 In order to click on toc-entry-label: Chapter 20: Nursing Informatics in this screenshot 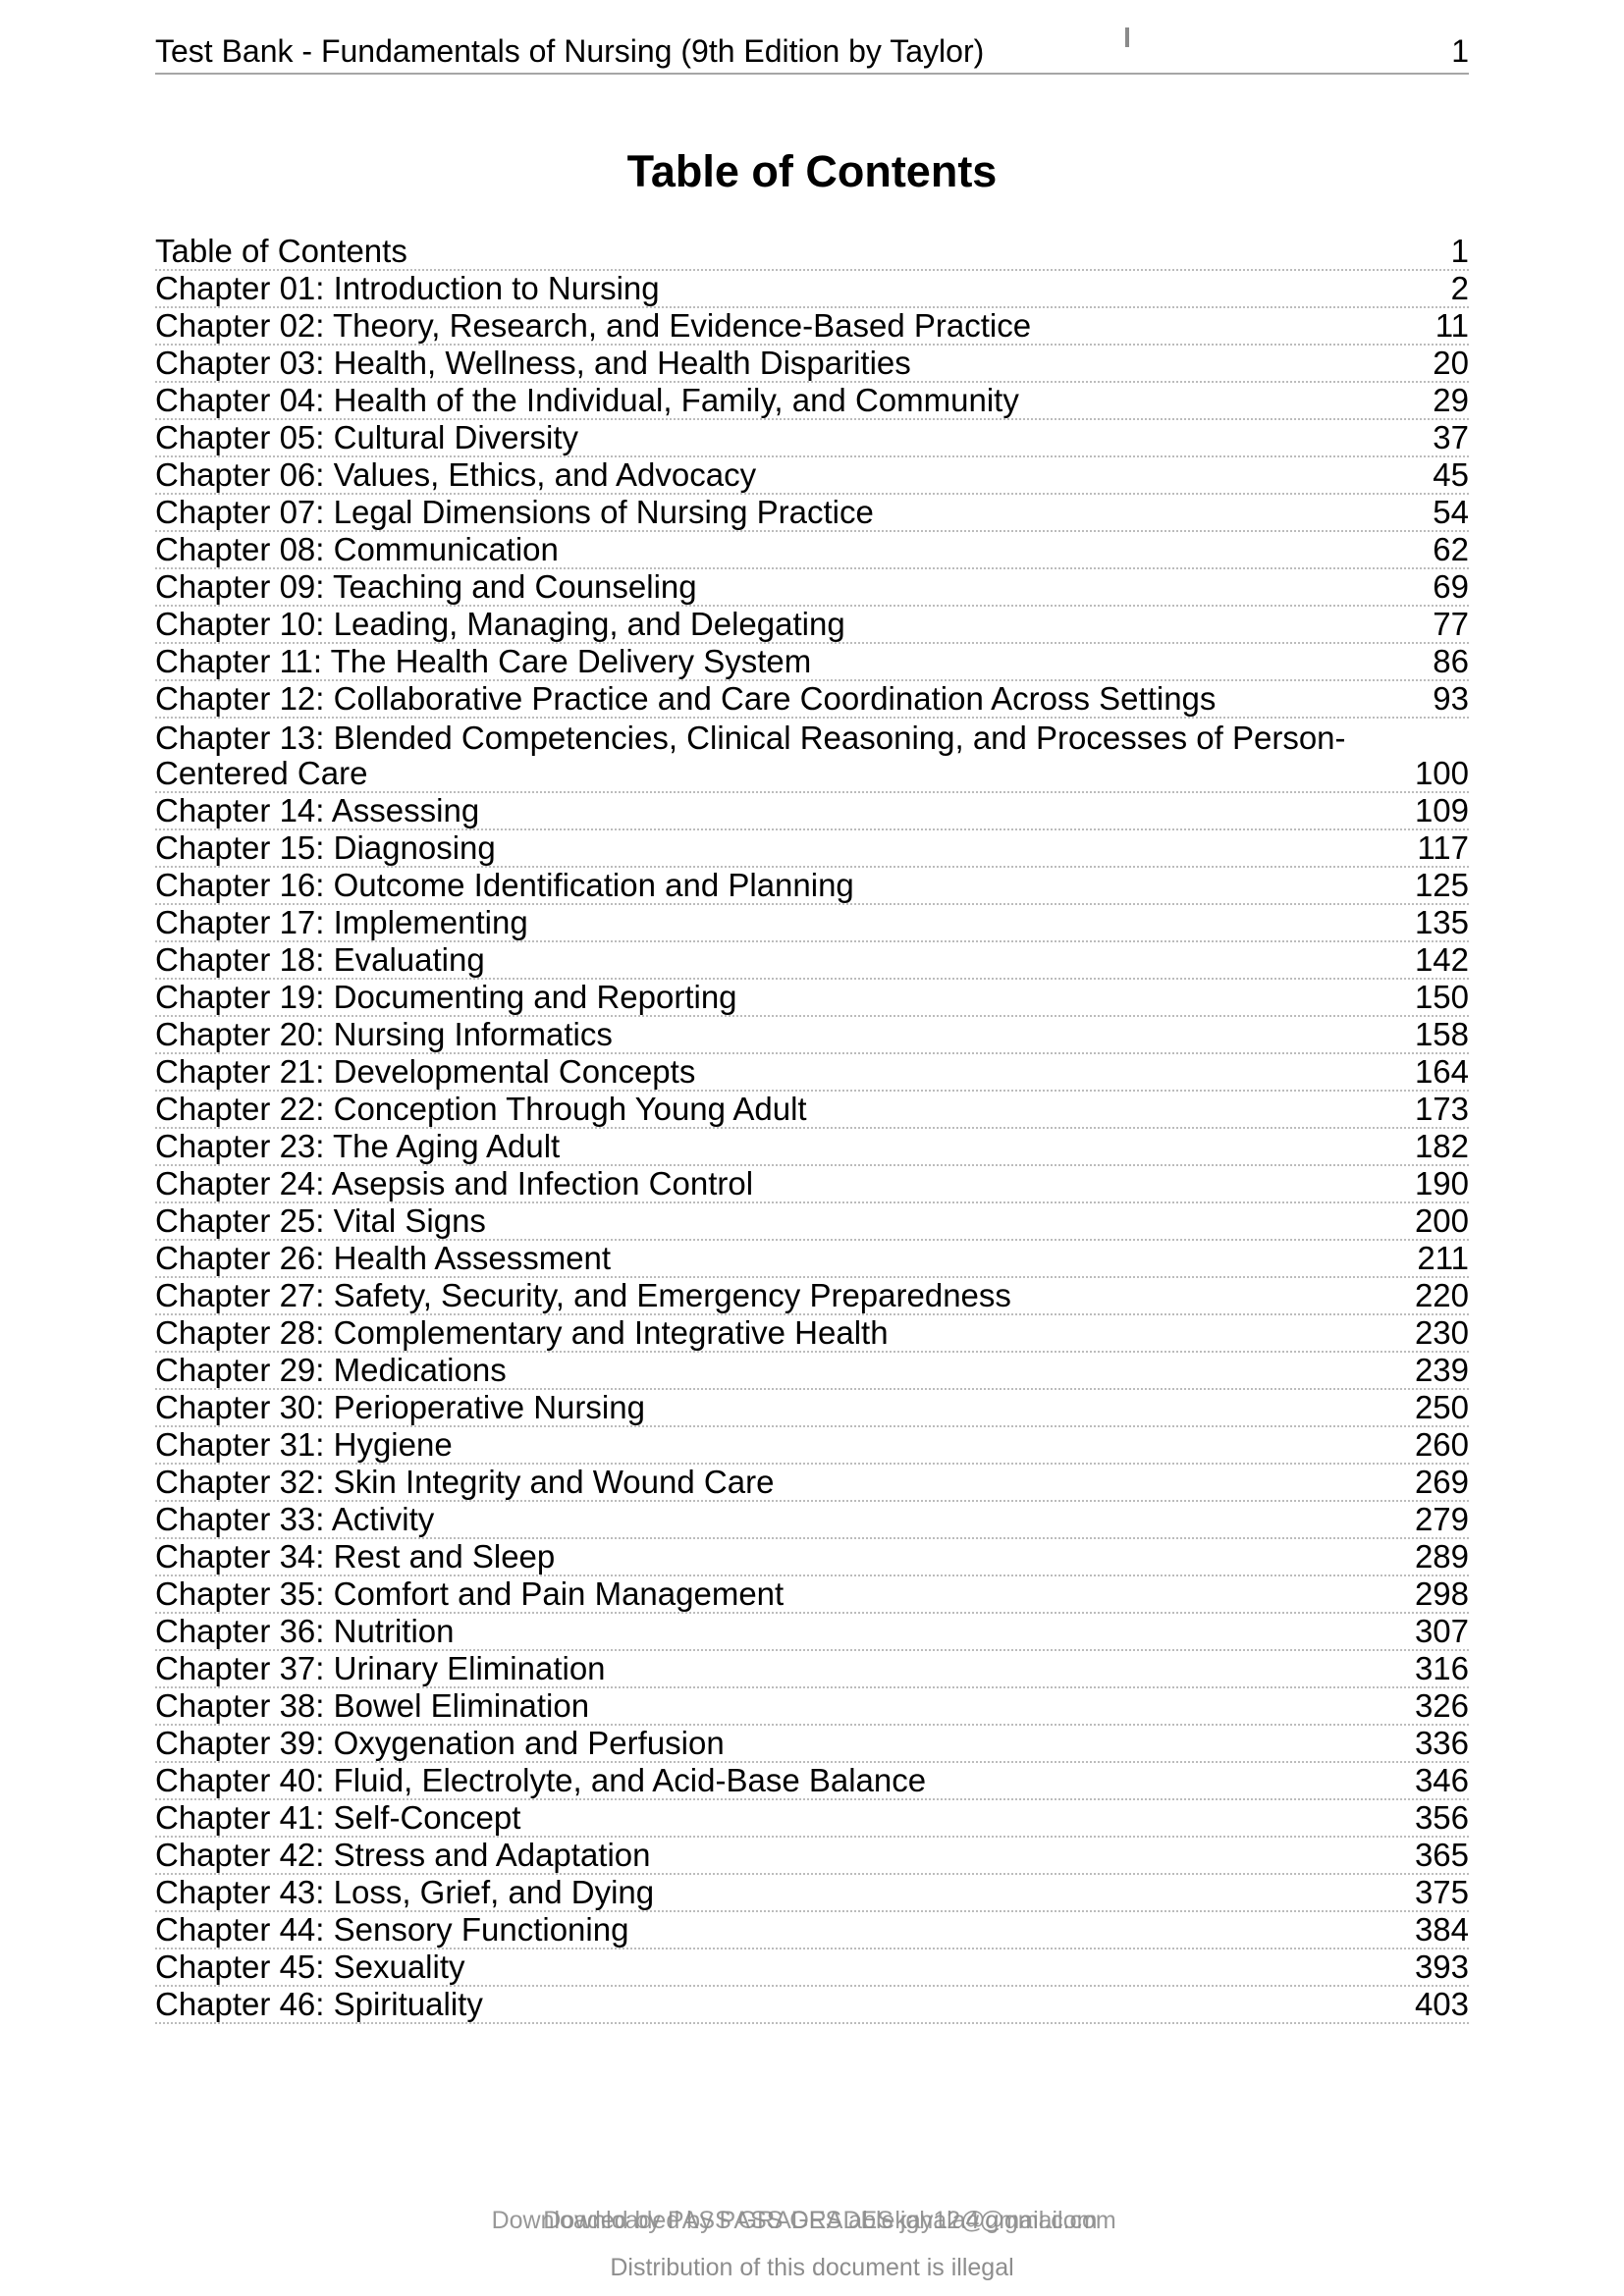, I will do `click(384, 1034)`.